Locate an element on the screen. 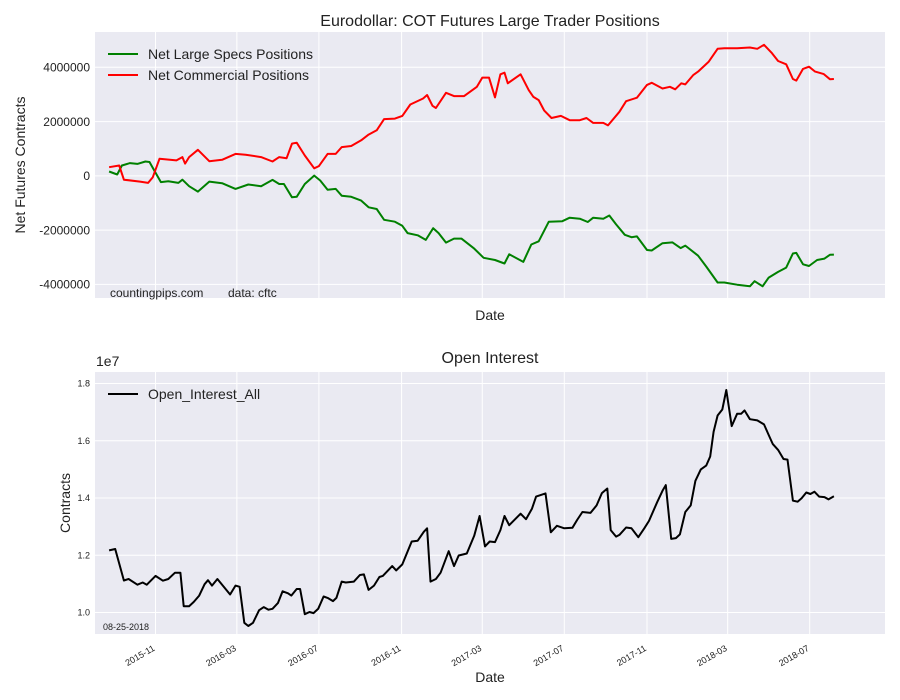  y-tick-label: 1.4 is located at coordinates (83, 498).